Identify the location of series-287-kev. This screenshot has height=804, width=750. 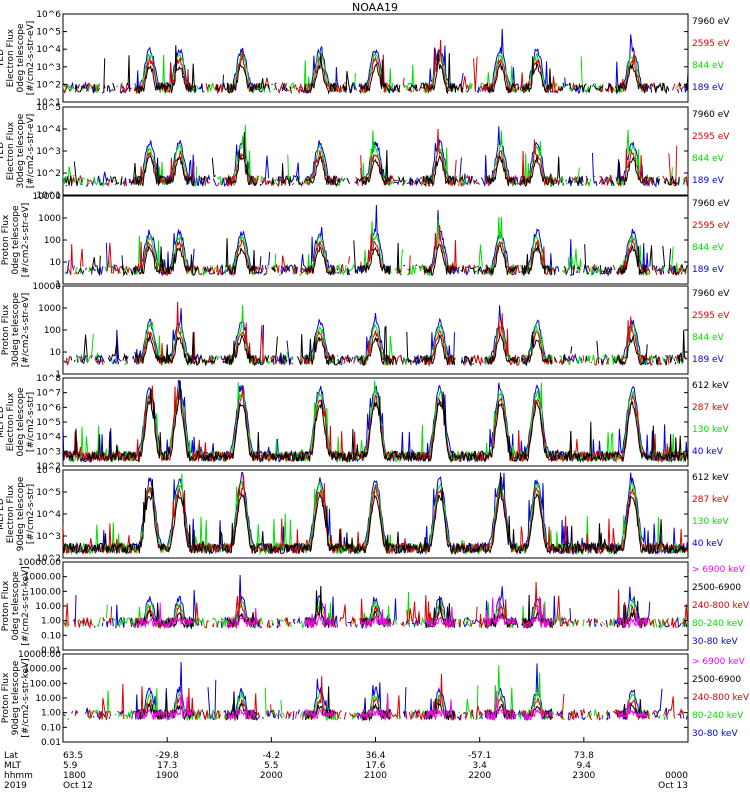
(375, 515).